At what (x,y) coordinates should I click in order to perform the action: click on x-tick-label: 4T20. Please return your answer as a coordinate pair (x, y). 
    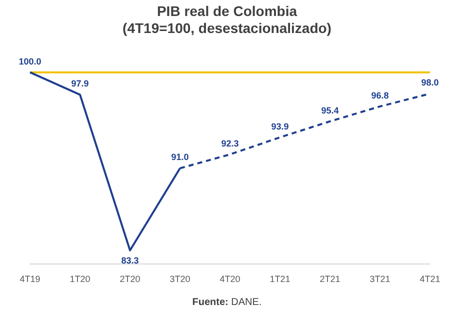
    Looking at the image, I should click on (230, 279).